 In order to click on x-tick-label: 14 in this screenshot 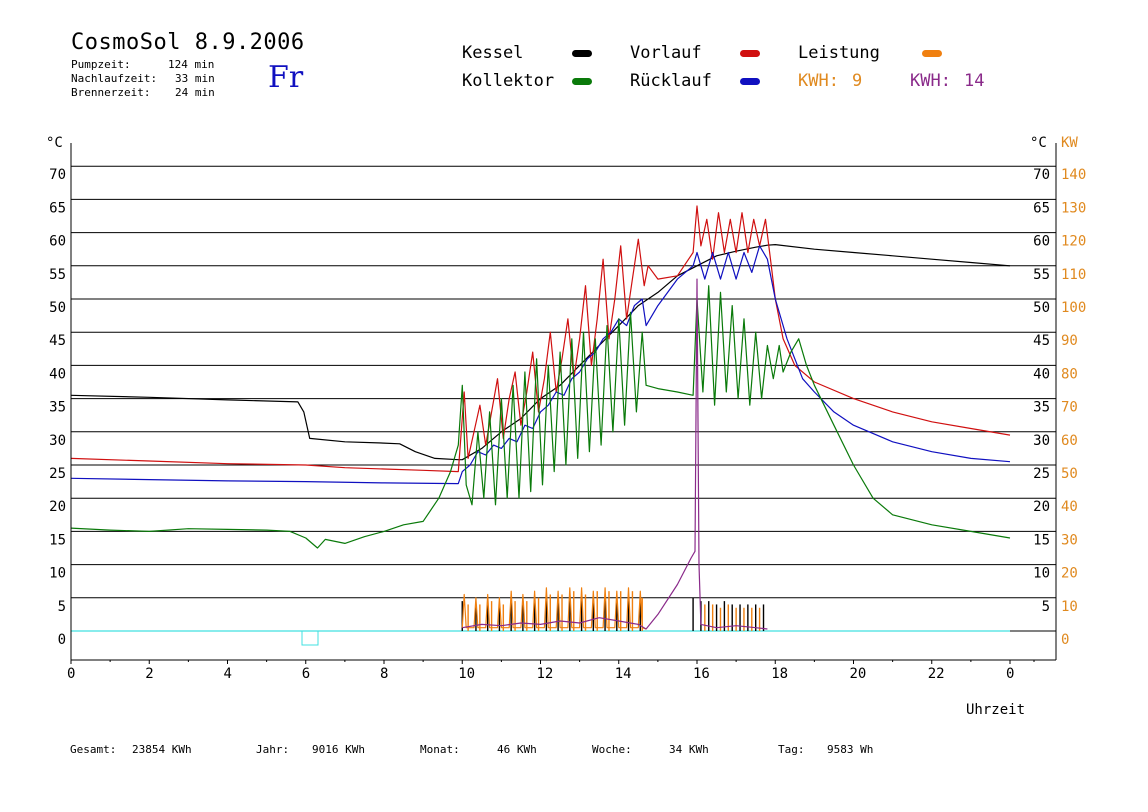, I will do `click(623, 674)`.